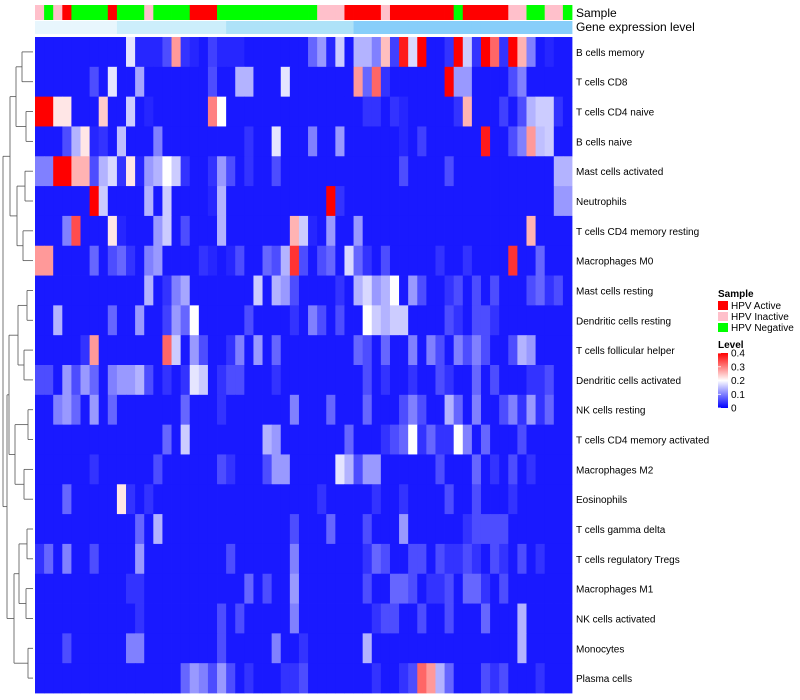 This screenshot has width=800, height=700. I want to click on level-legend: Level 0.4 0.3 0.2 0.1 0, so click(731, 377).